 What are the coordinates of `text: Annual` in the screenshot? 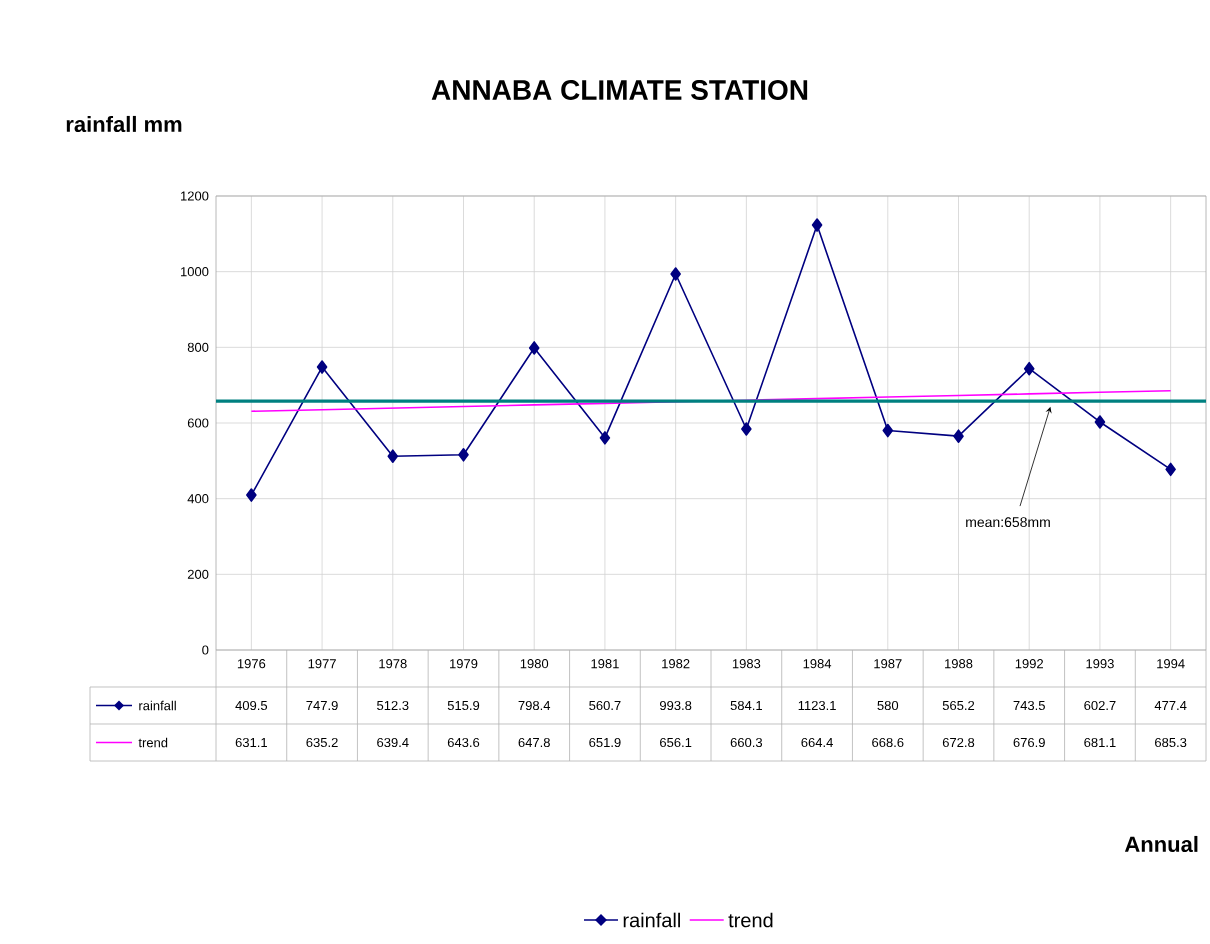 It's located at (1161, 844).